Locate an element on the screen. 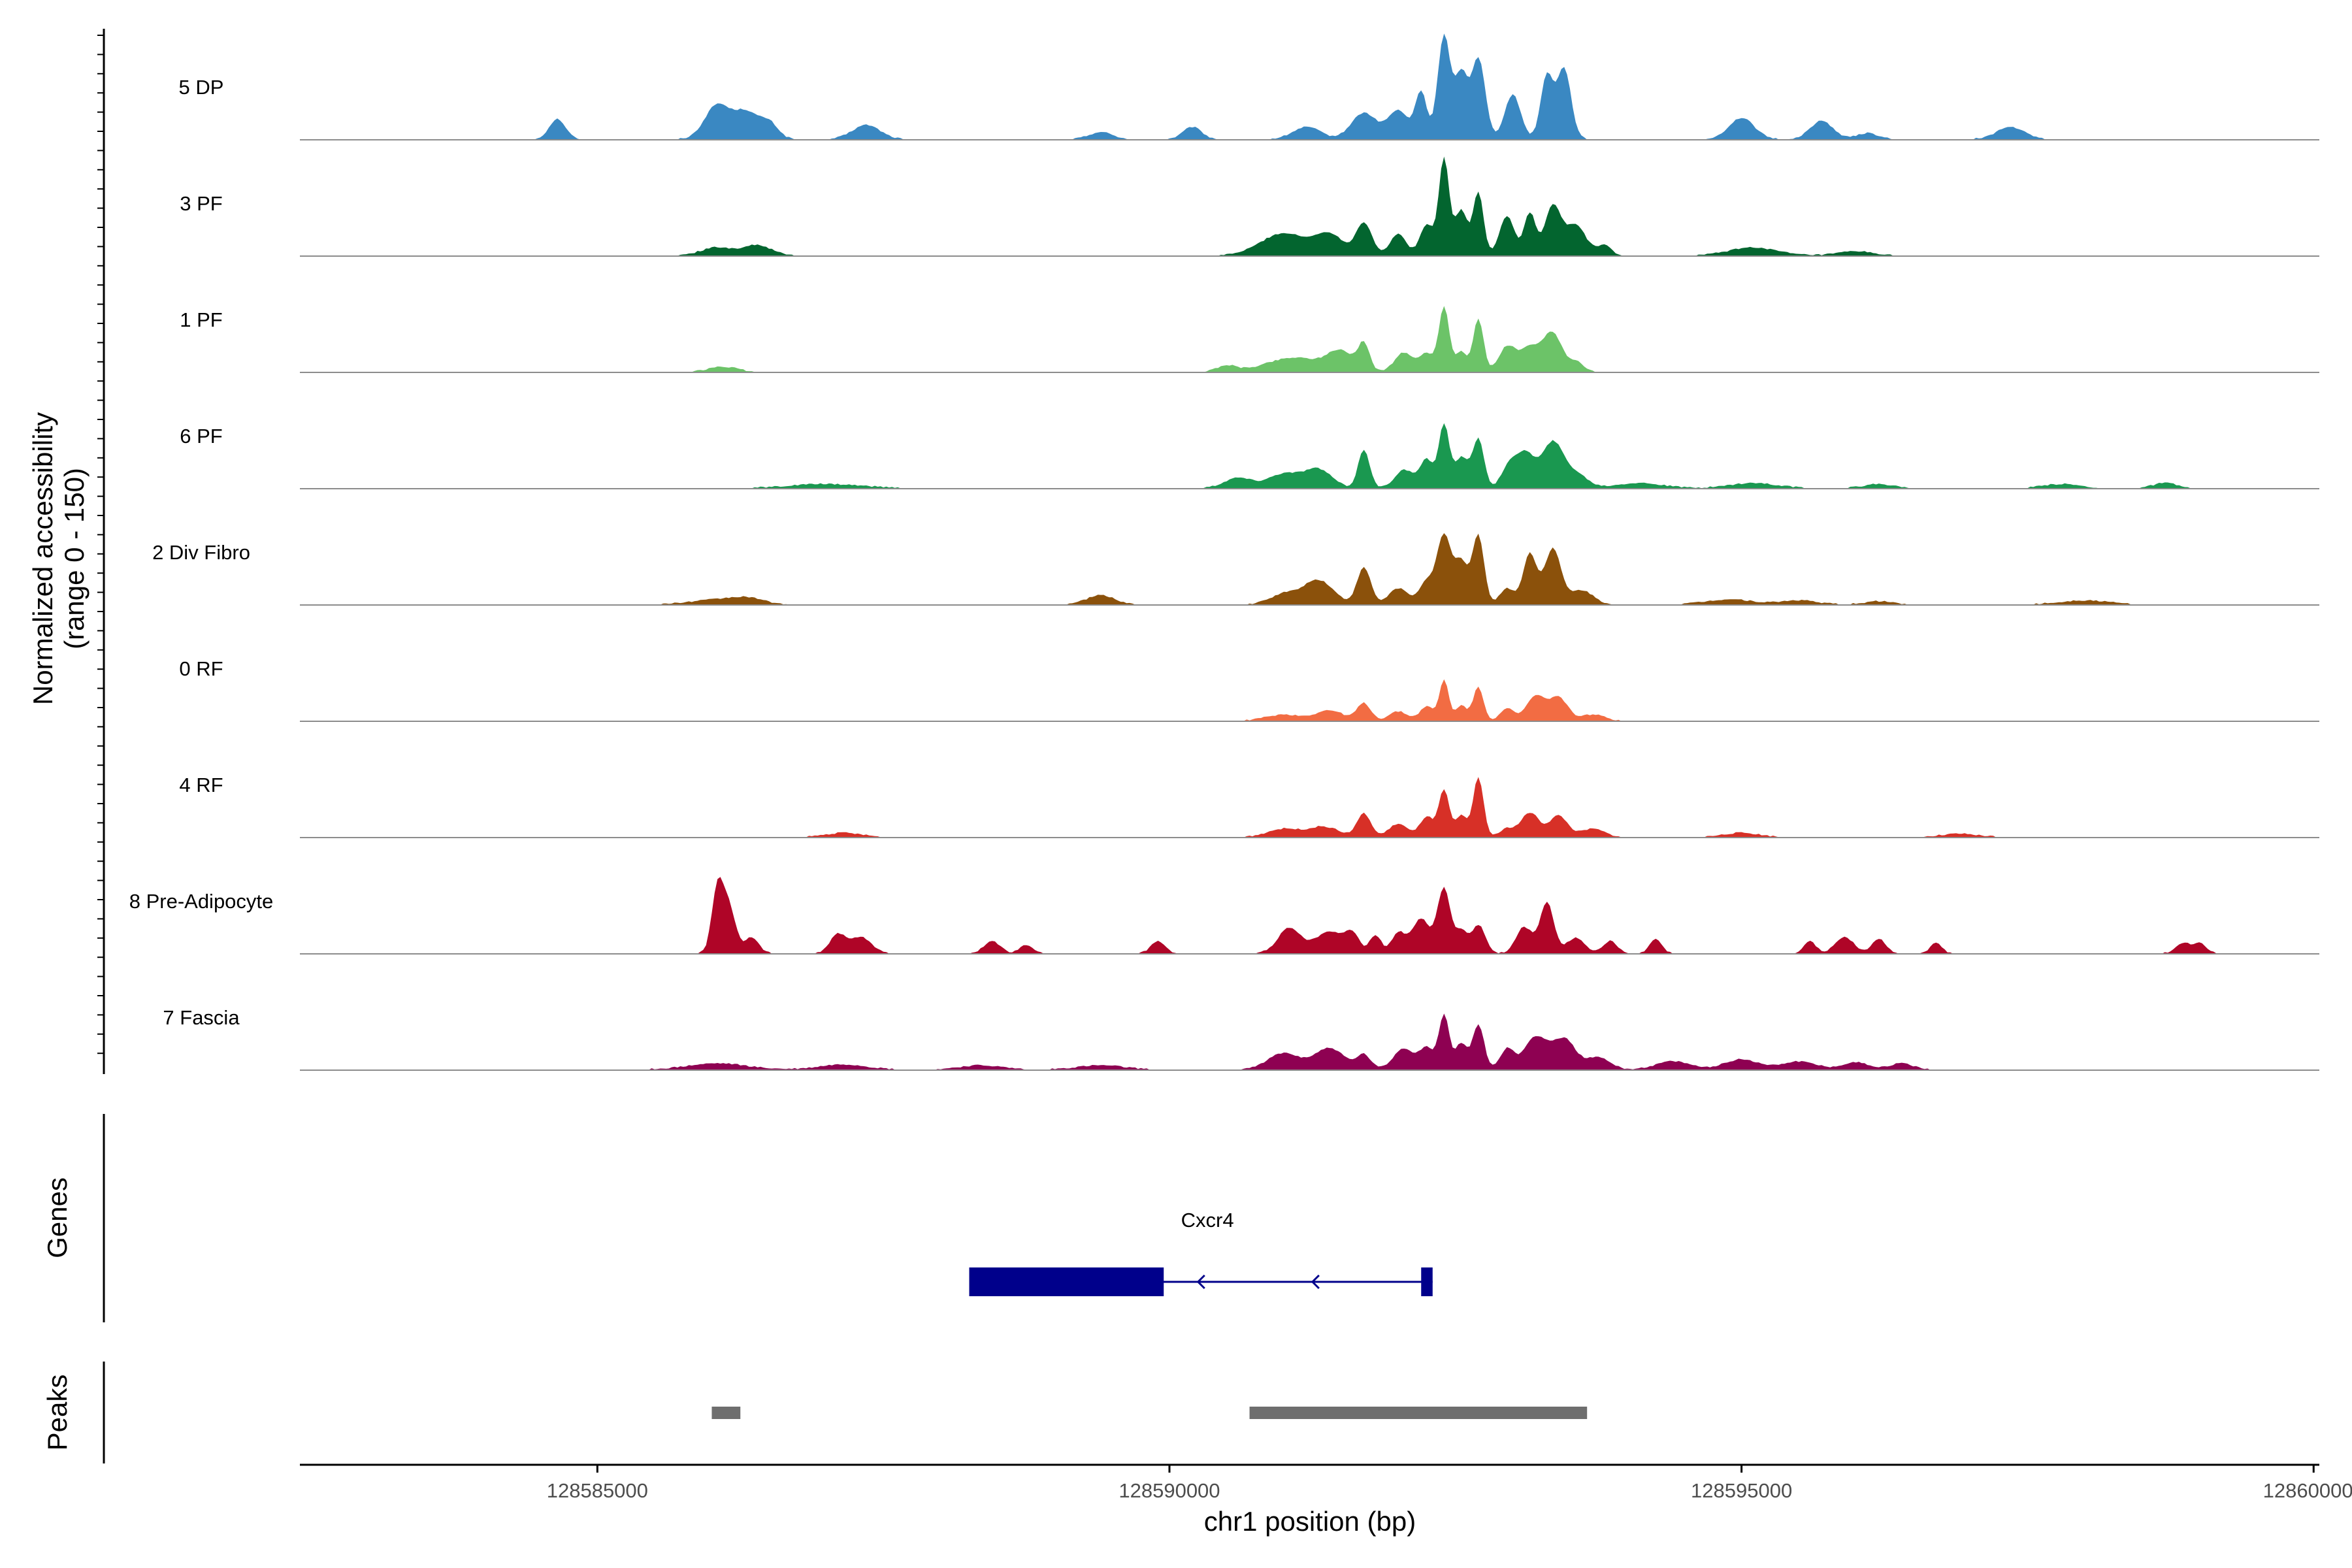 This screenshot has width=2352, height=1568. peaks-label: Peaks is located at coordinates (57, 1413).